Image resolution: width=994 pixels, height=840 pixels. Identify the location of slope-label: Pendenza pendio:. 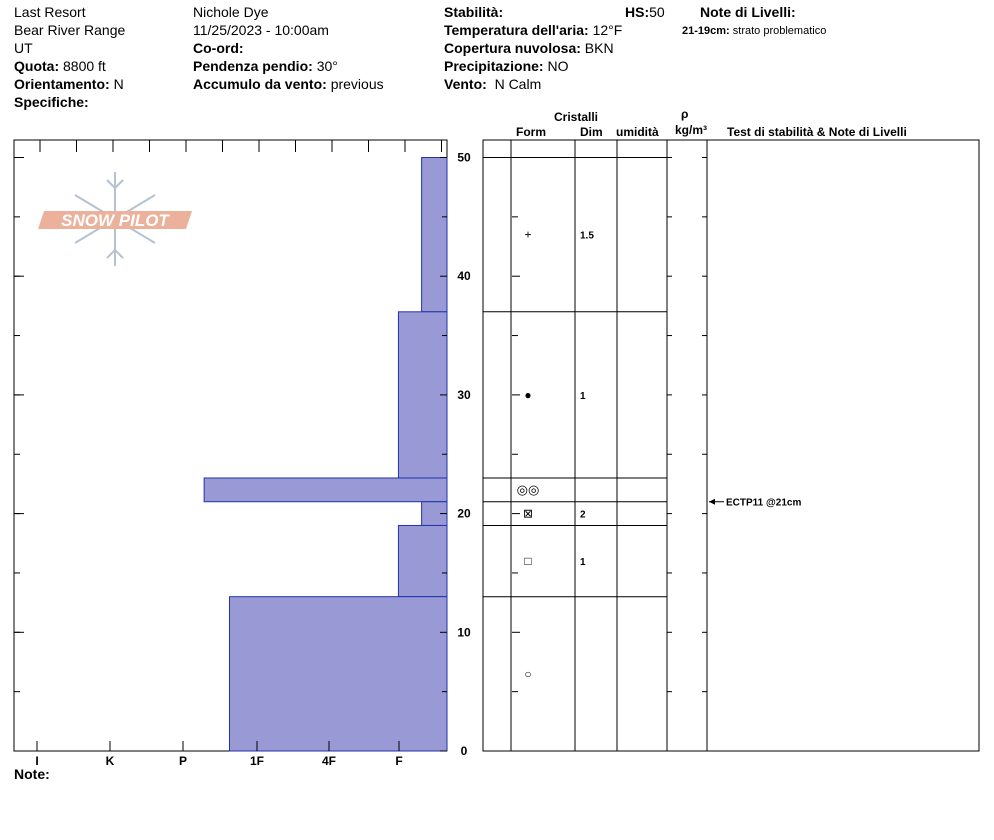
(253, 66).